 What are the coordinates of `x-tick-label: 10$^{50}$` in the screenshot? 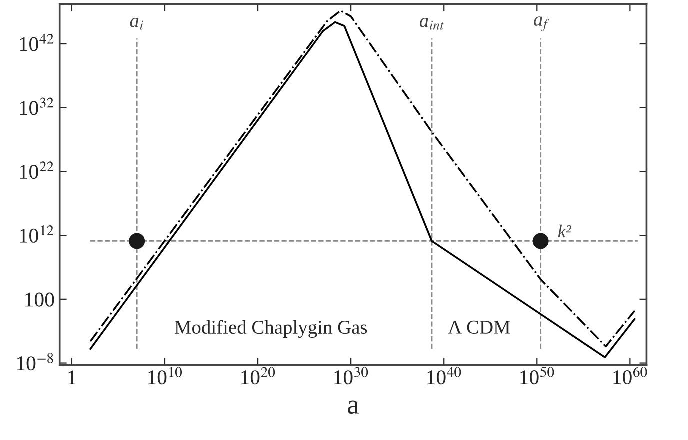 It's located at (537, 376).